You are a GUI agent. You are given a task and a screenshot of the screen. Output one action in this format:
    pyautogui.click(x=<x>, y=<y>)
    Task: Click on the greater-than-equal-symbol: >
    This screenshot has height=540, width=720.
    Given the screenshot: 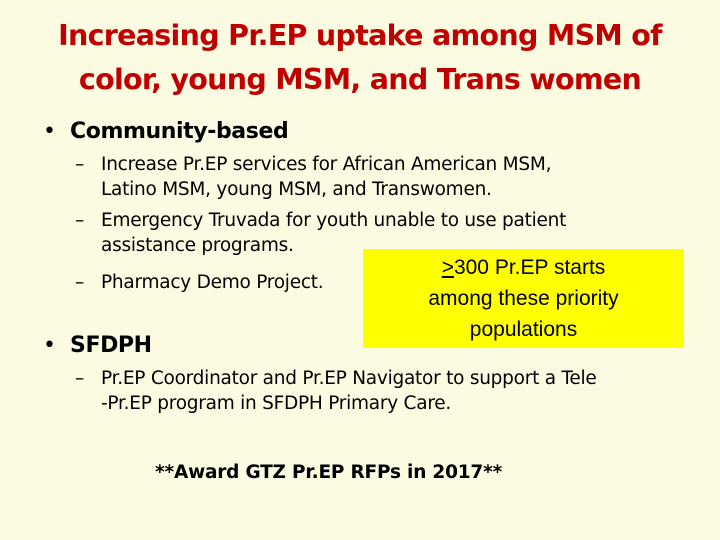 What is the action you would take?
    pyautogui.click(x=447, y=267)
    